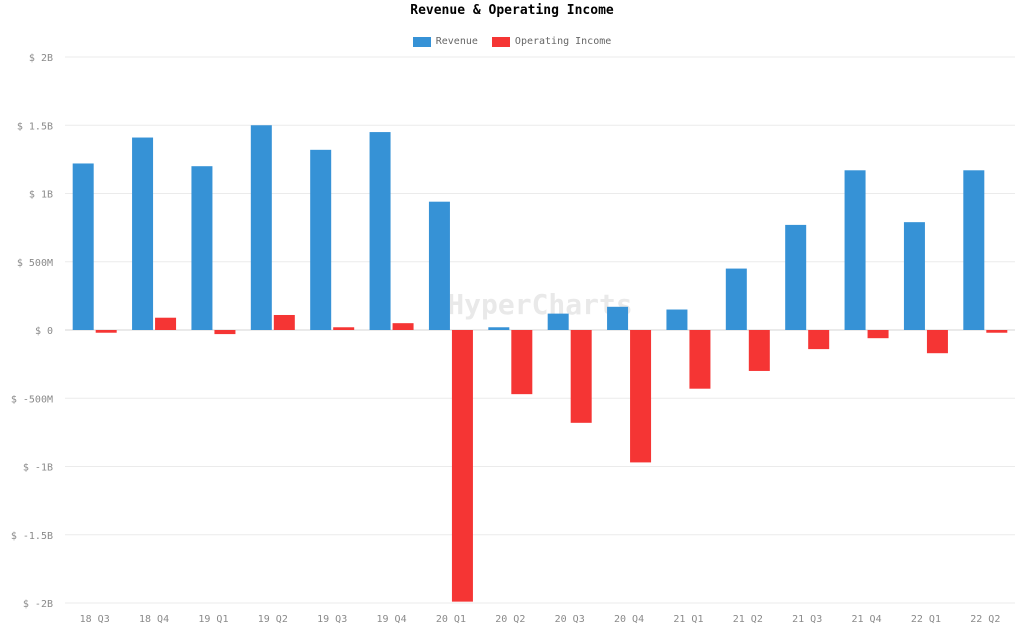 This screenshot has height=629, width=1024. What do you see at coordinates (32, 399) in the screenshot?
I see `y-tick-label: $ -500M` at bounding box center [32, 399].